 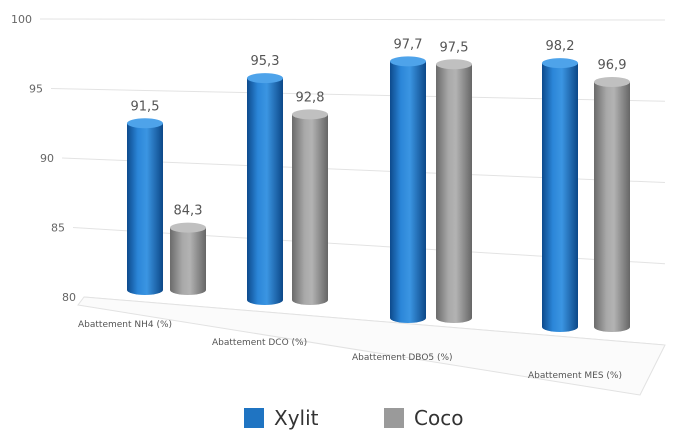 What do you see at coordinates (21, 19) in the screenshot?
I see `y-tick-label: 100` at bounding box center [21, 19].